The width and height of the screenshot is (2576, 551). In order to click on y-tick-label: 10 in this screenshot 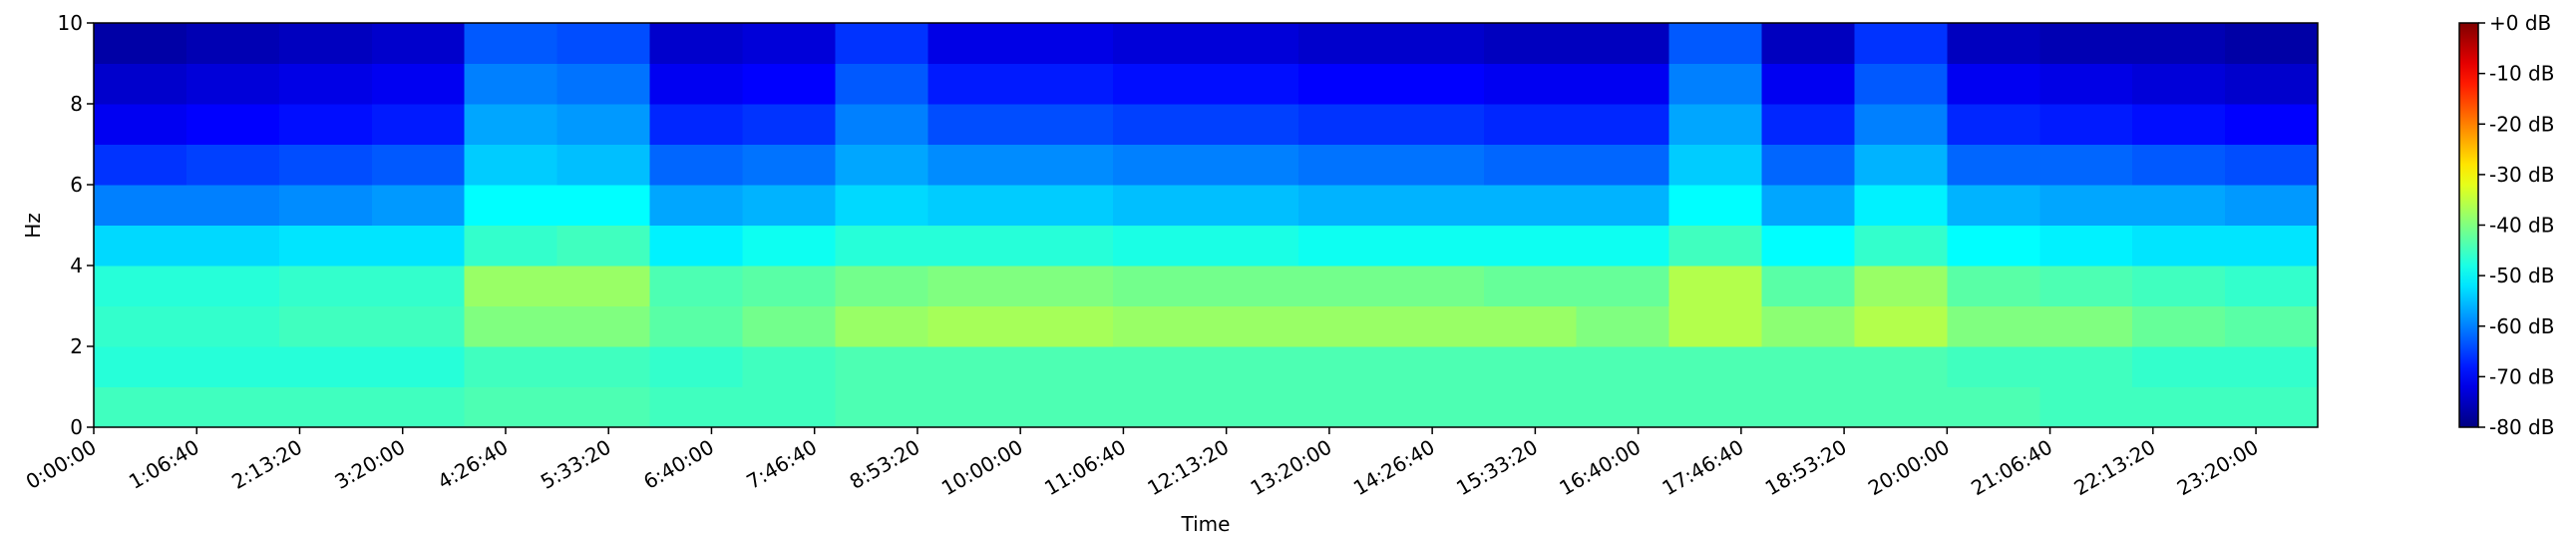, I will do `click(71, 23)`.